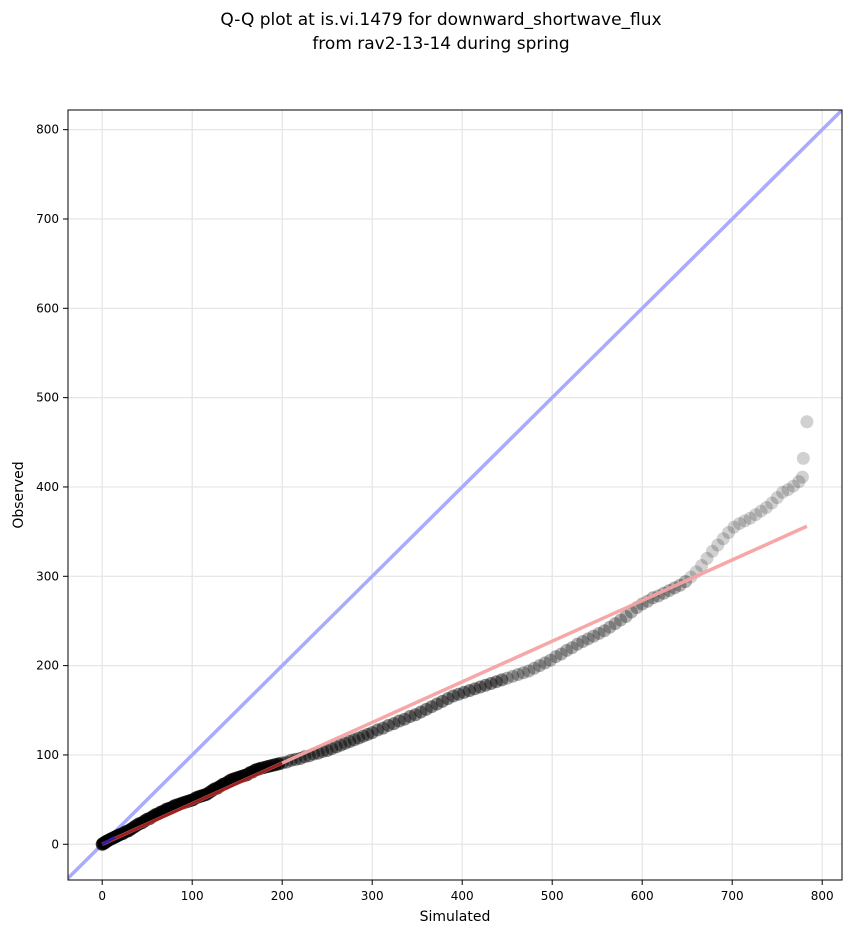  Describe the element at coordinates (466, 891) in the screenshot. I see `x-axis-ticks: 0 100 200 300 400 500 600 700 800` at that location.